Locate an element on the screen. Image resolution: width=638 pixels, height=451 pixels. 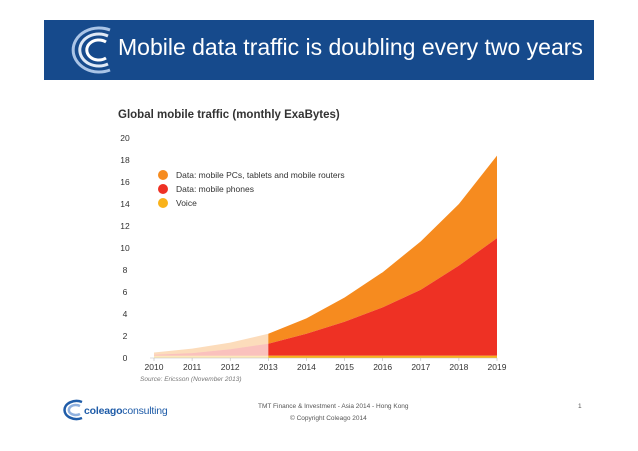
legend-label: Data: mobile phones is located at coordinates (215, 189).